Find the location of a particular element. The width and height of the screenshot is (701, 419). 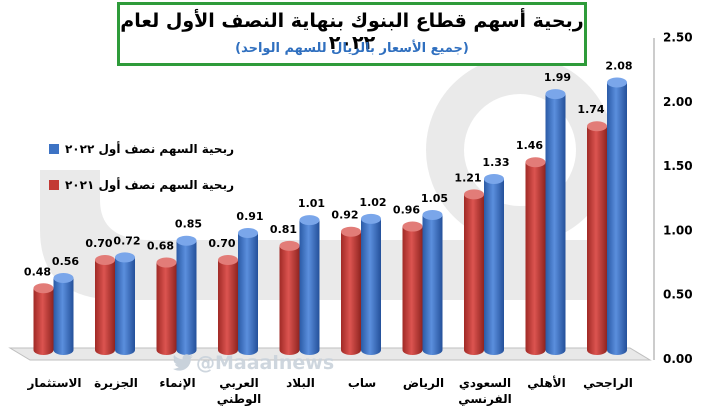

data-label-2021: 1.74 is located at coordinates (590, 109).